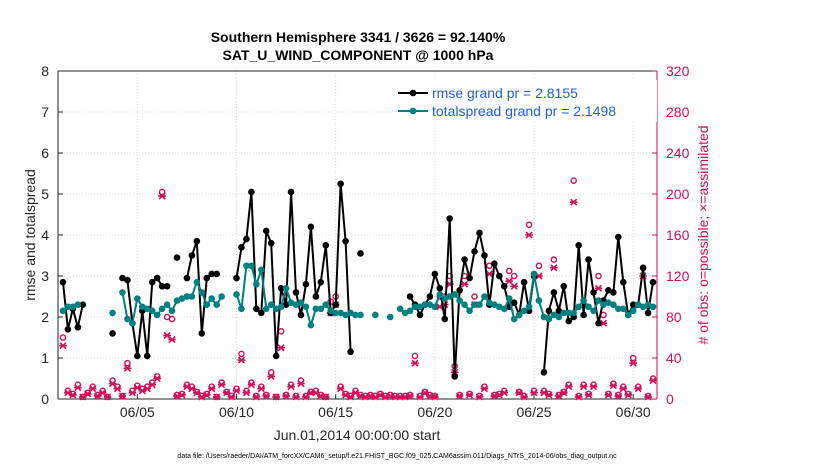 Image resolution: width=830 pixels, height=470 pixels. What do you see at coordinates (678, 71) in the screenshot?
I see `y2-tick-label-8: 320` at bounding box center [678, 71].